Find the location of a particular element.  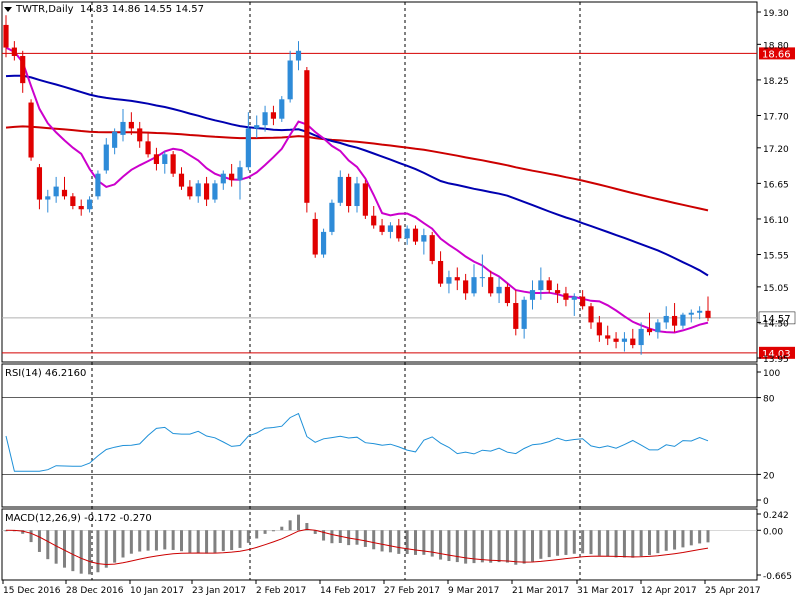

macd-y-tick-label-0: 0.242 is located at coordinates (776, 516).